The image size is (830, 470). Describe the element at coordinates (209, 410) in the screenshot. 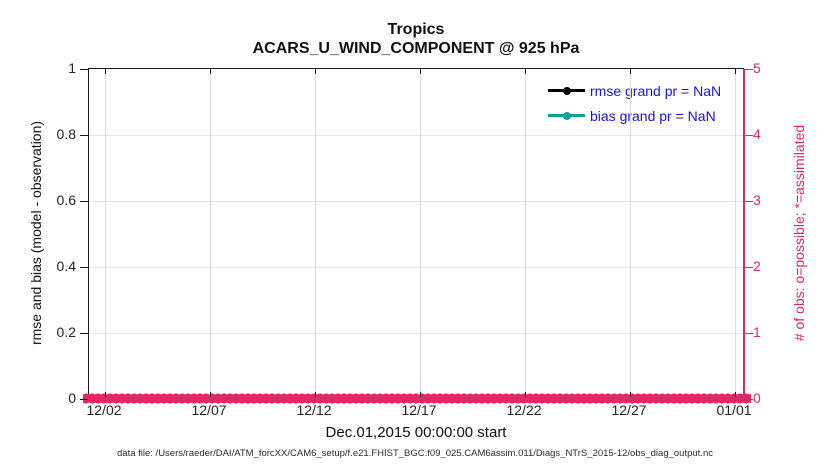

I see `x-tick-label: 12/07` at that location.